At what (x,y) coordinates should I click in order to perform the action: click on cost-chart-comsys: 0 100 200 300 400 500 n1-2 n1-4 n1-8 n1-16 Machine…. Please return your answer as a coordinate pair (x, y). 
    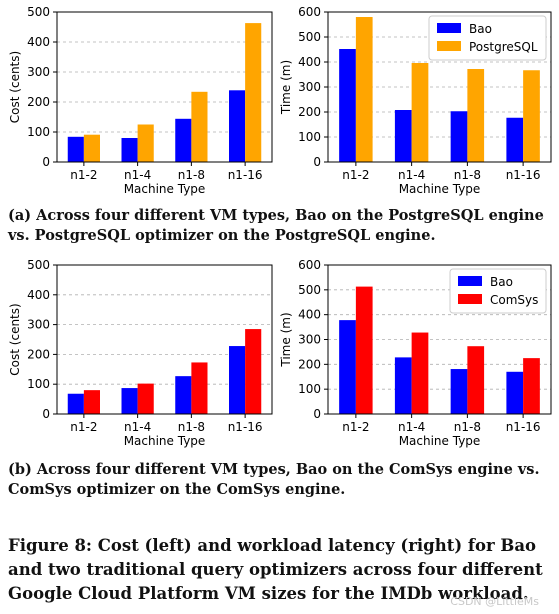
    Looking at the image, I should click on (140, 353).